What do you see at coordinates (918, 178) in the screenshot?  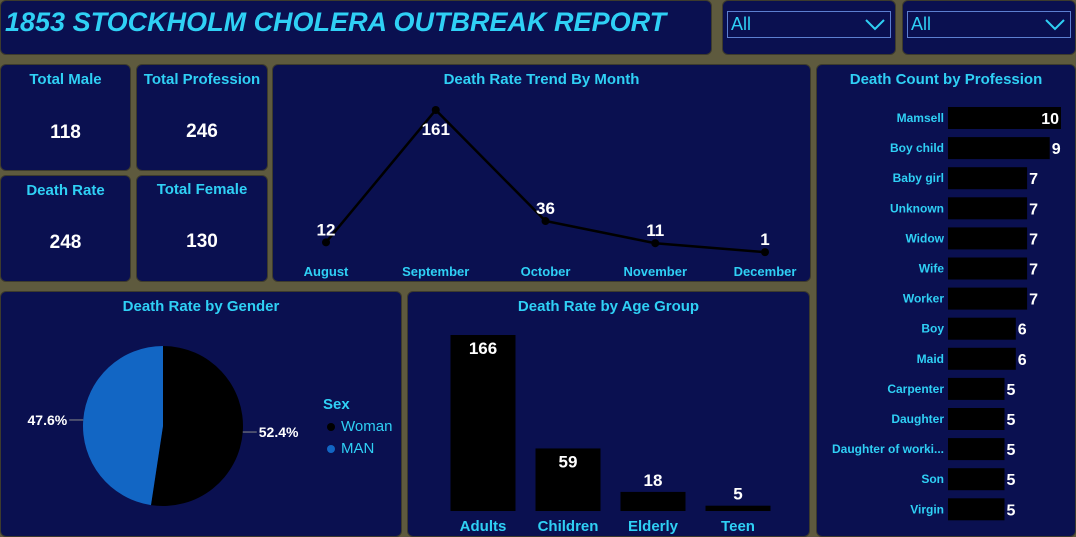 I see `profession-category-label: Baby girl` at bounding box center [918, 178].